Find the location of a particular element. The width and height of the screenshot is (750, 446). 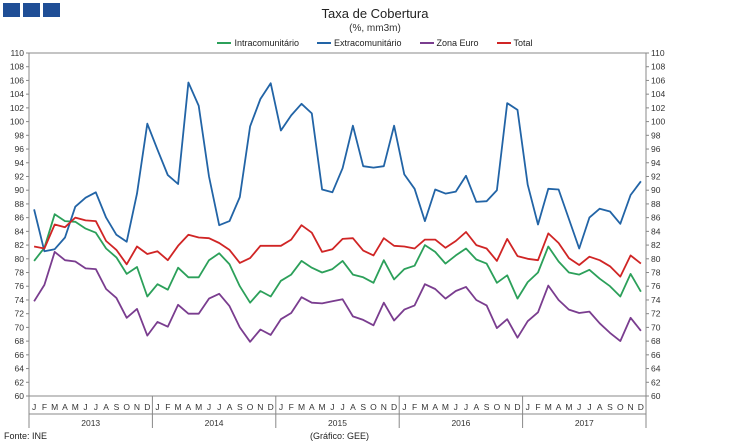

y-tick-label: 96 is located at coordinates (20, 149).